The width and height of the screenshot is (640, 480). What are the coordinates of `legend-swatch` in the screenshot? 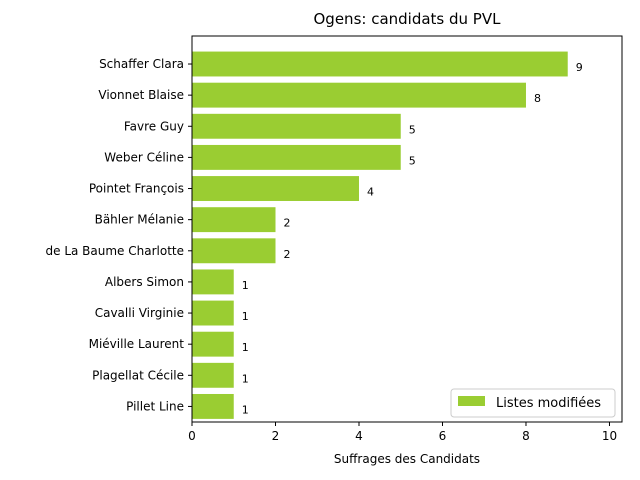 It's located at (471, 401).